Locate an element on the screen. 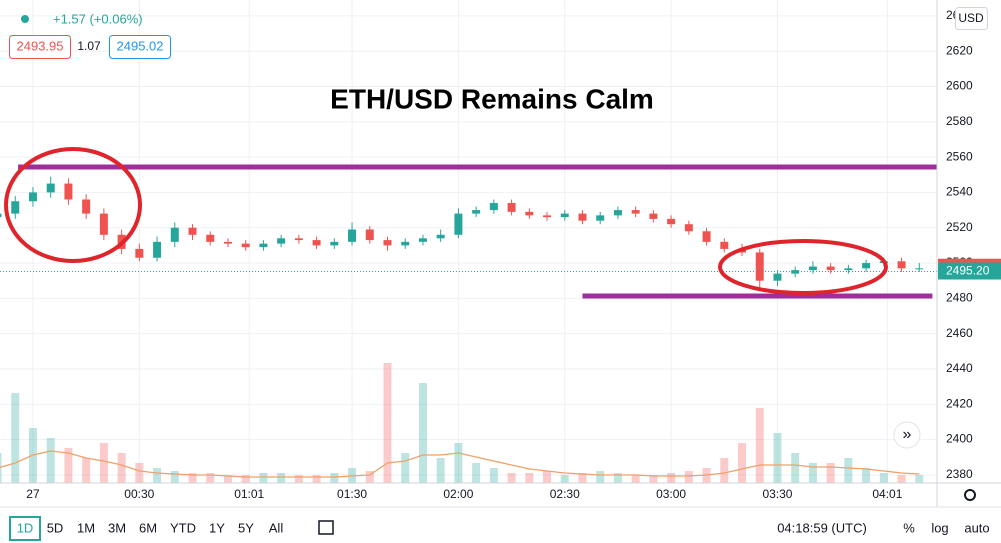 The height and width of the screenshot is (543, 1001). chart-title: ETH/USD Remains Calm is located at coordinates (492, 98).